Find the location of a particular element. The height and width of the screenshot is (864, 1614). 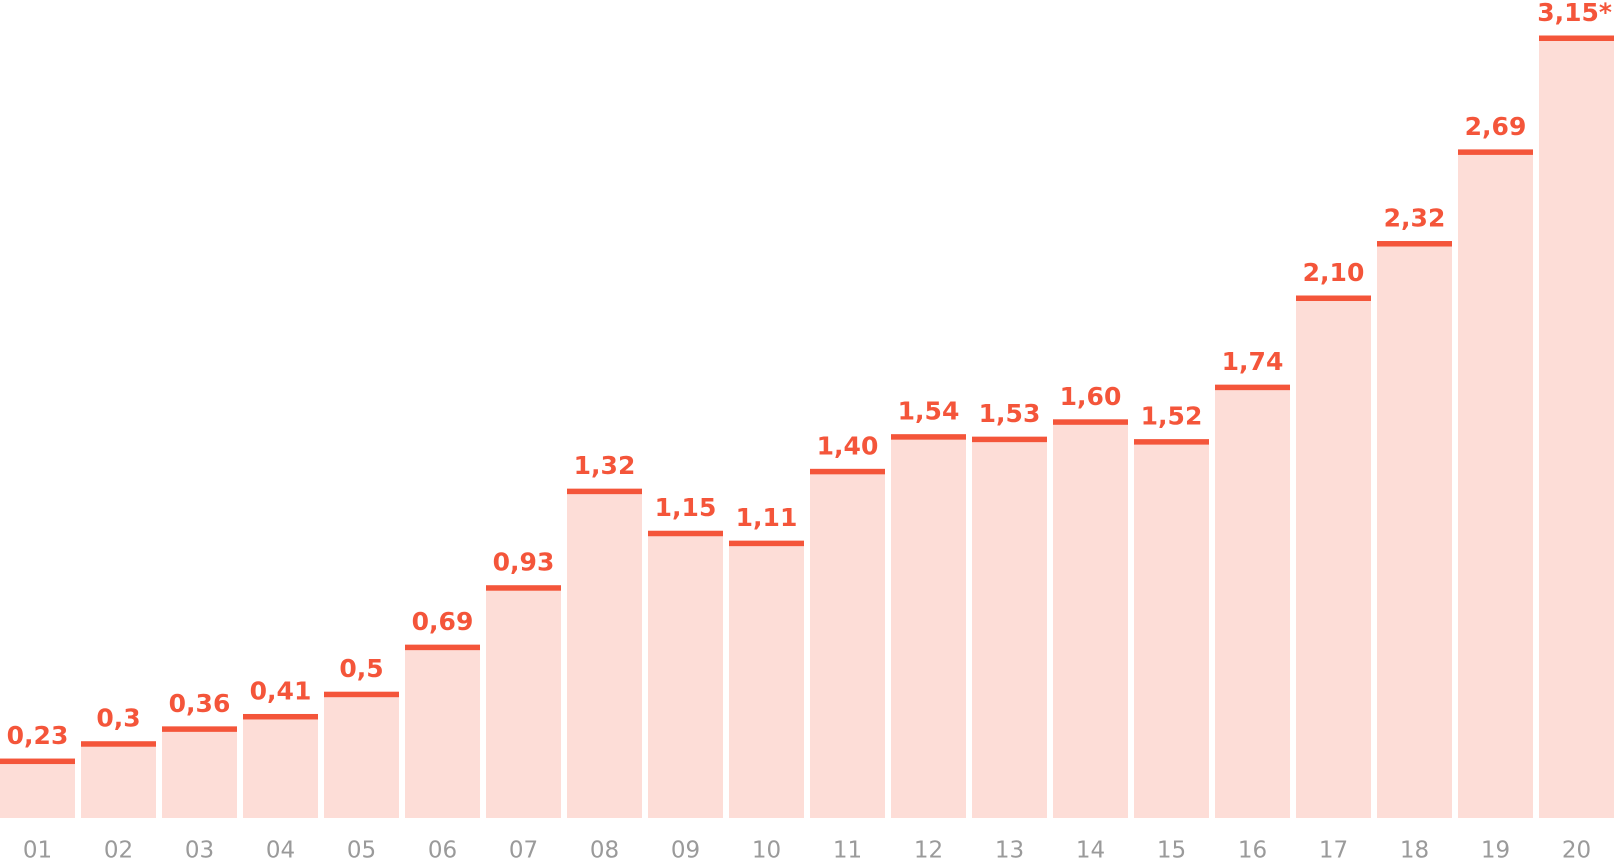

value-label: 2,32 is located at coordinates (1415, 218).